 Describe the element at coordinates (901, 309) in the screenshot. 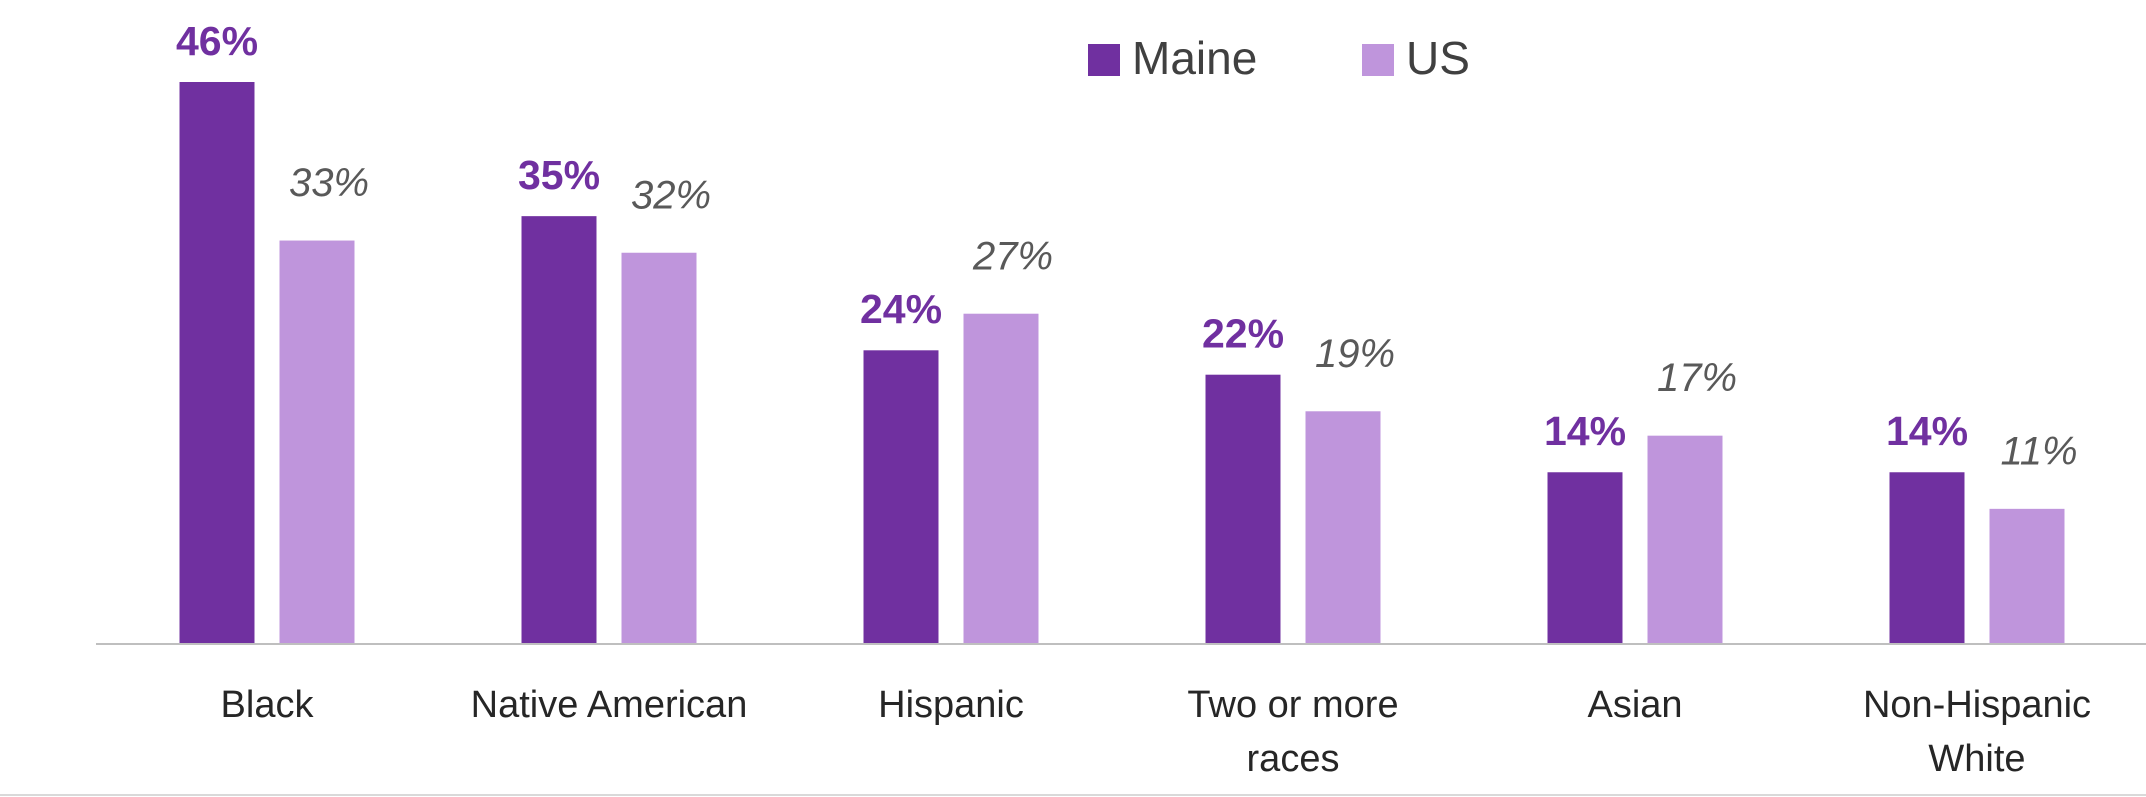

I see `data-label: 24%` at that location.